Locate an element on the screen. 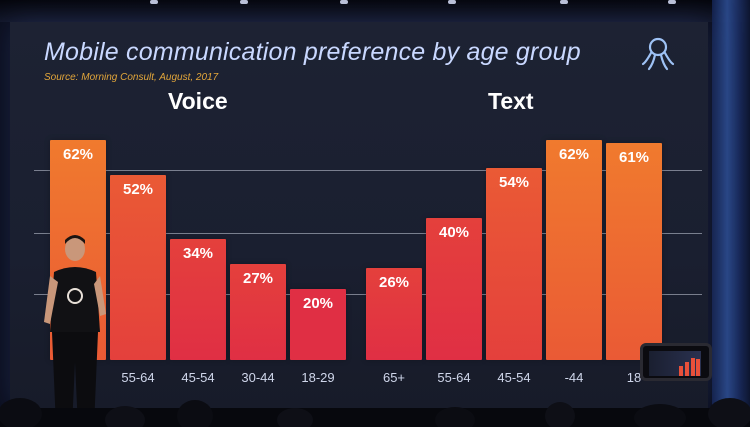  bar-voice-1: 52% is located at coordinates (138, 267).